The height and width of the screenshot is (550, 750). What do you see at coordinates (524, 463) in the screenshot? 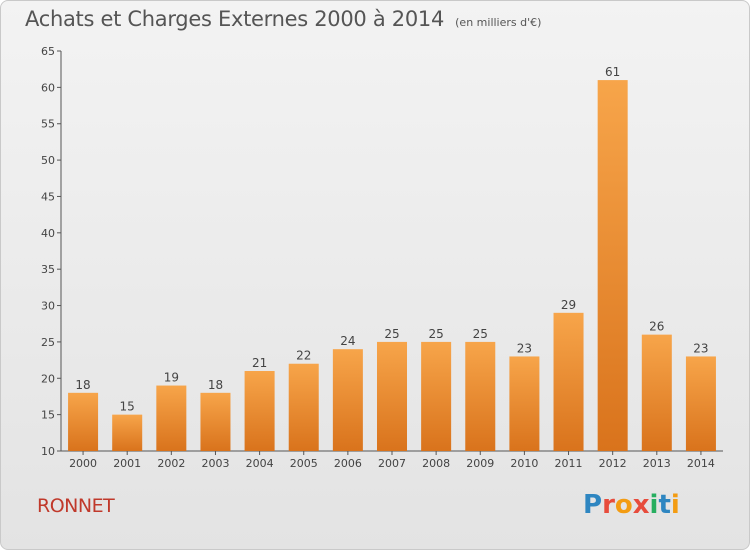
I see `x-tick-label: 2010` at bounding box center [524, 463].